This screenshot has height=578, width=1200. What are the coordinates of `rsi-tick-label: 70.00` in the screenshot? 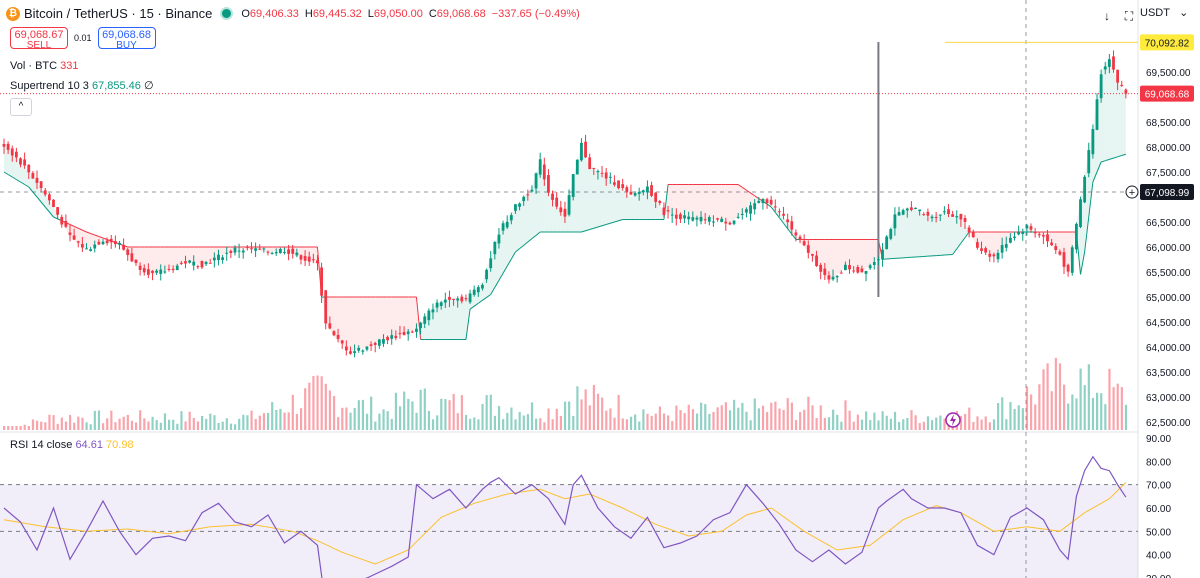 It's located at (1158, 486).